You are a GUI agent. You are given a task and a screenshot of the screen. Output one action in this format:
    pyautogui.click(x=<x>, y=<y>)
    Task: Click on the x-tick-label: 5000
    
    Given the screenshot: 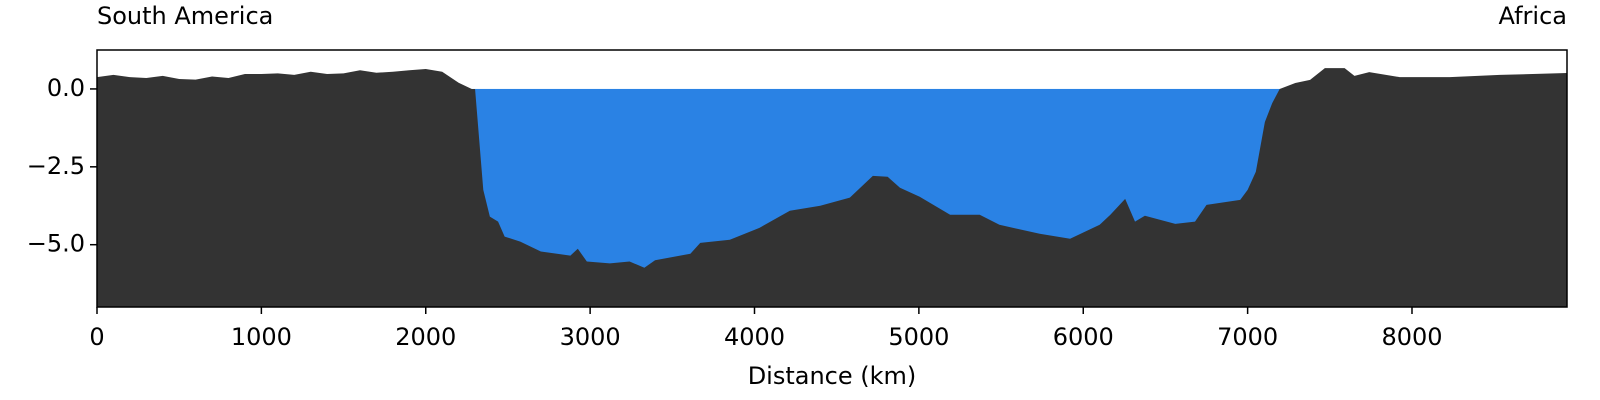 What is the action you would take?
    pyautogui.click(x=918, y=337)
    